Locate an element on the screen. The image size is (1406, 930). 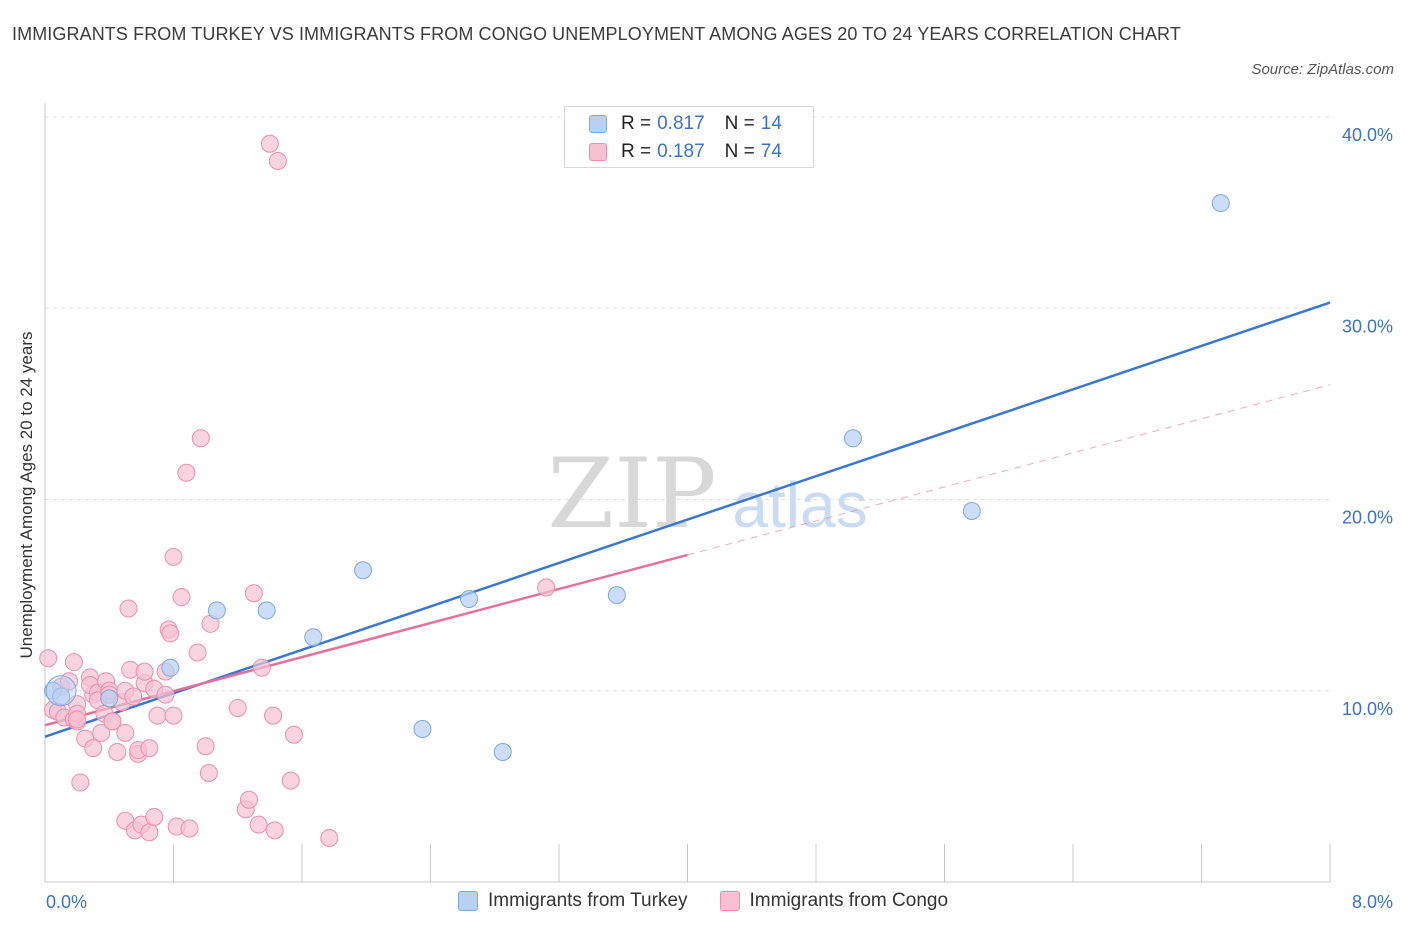
r-value-congo: 0.187 is located at coordinates (681, 151).